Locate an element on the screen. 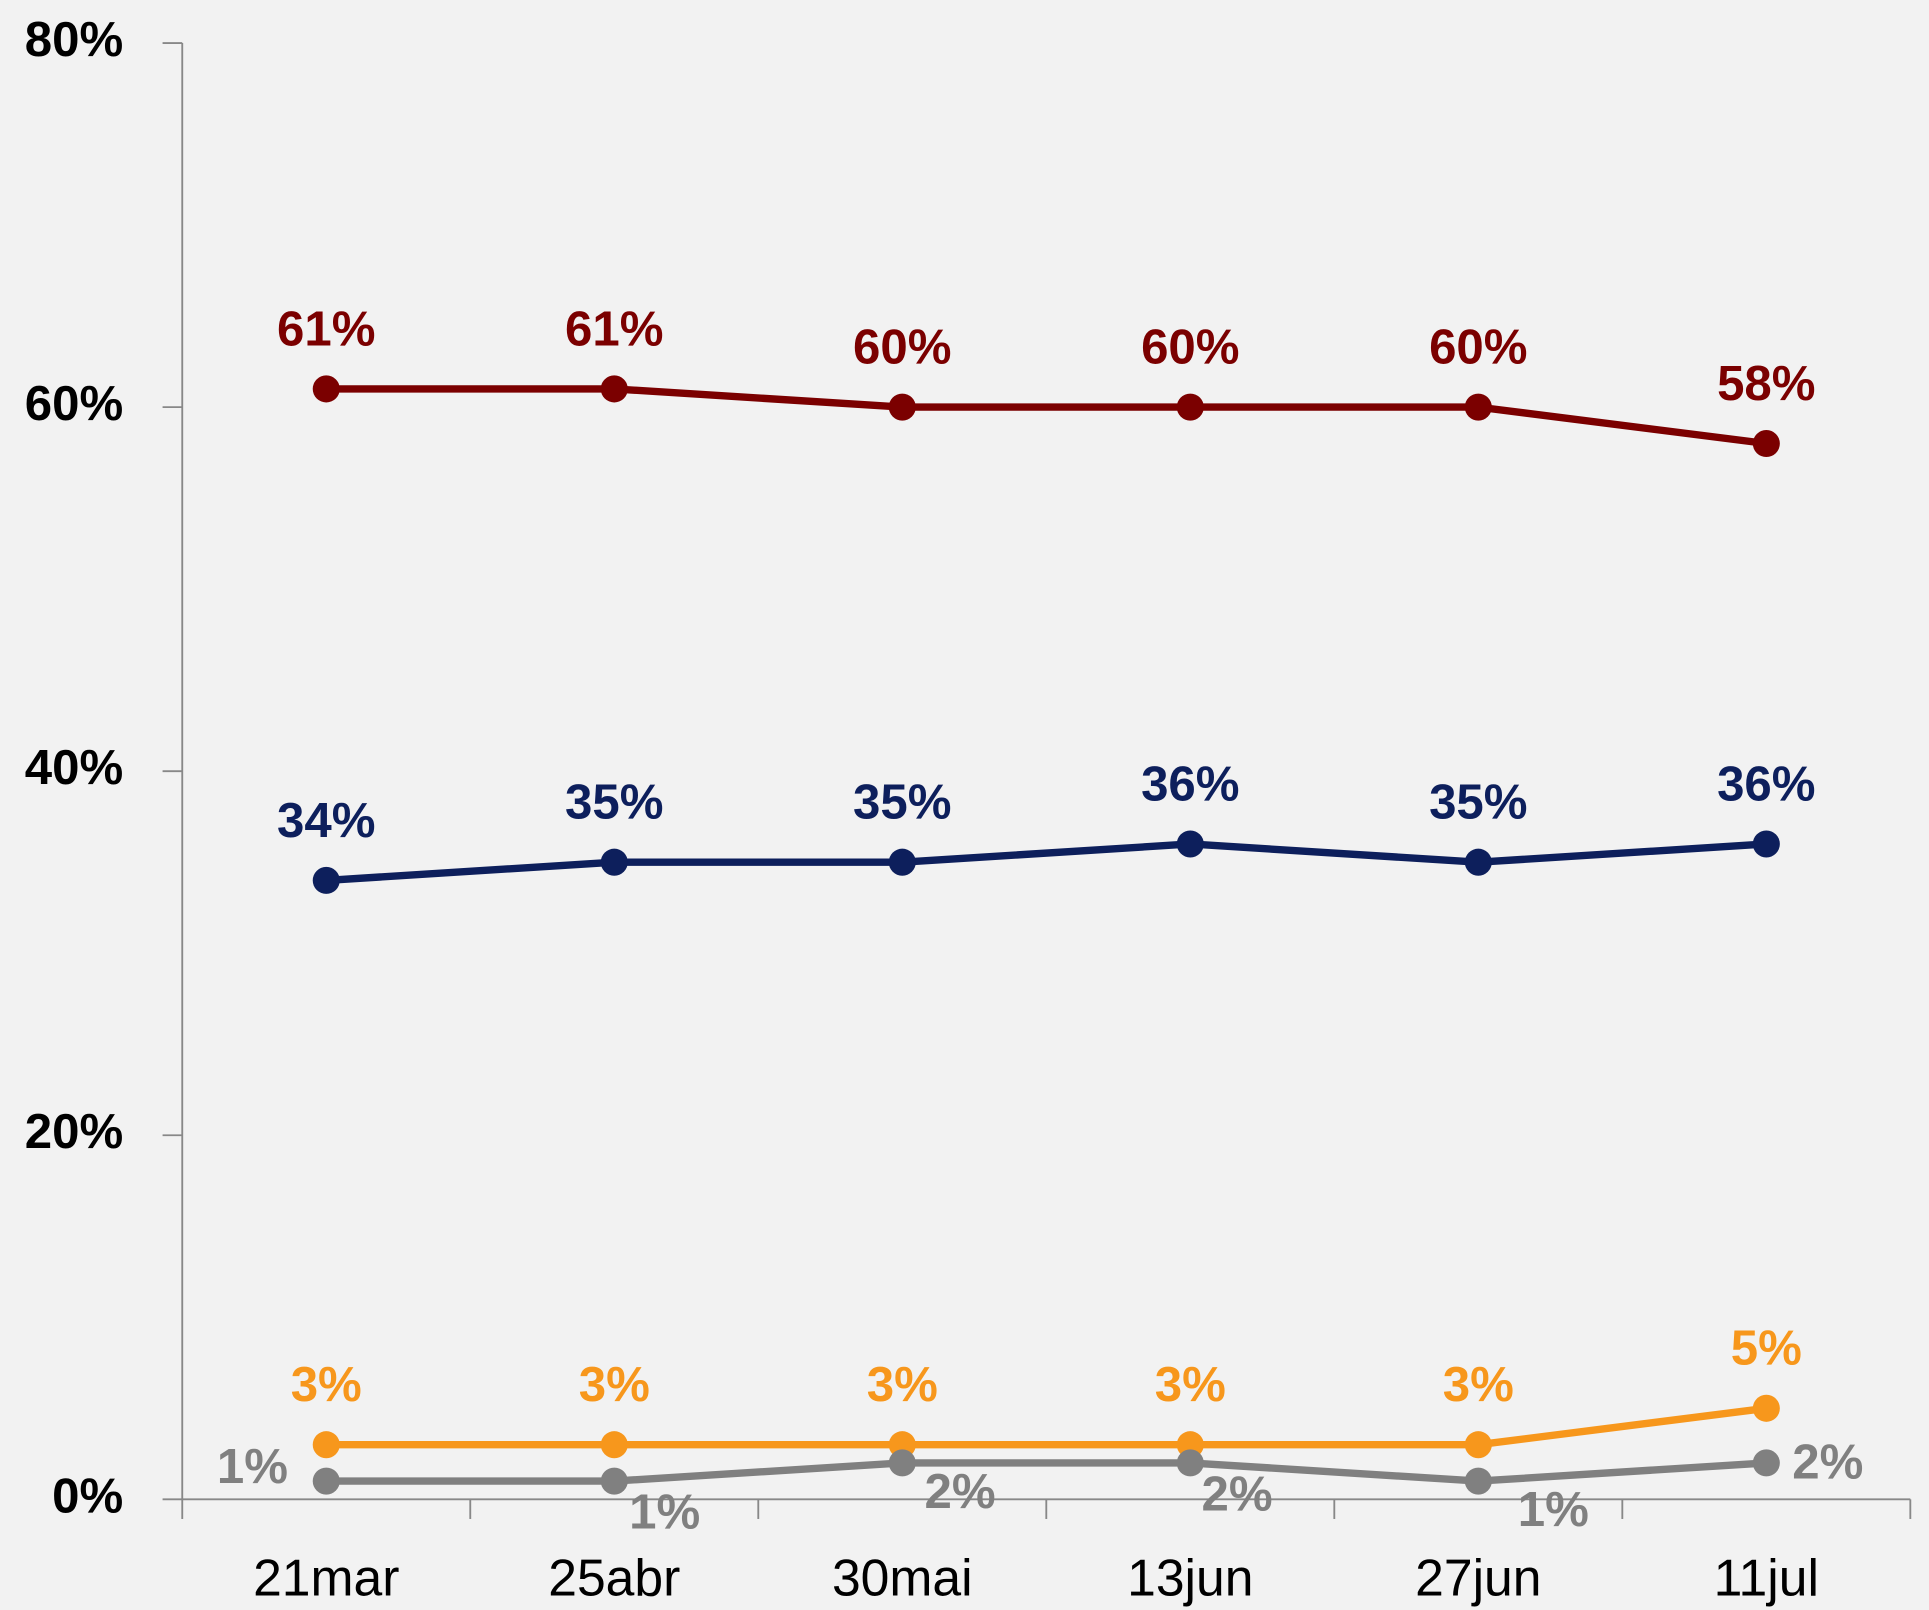  x-tick-label: 13jun is located at coordinates (1190, 1577).